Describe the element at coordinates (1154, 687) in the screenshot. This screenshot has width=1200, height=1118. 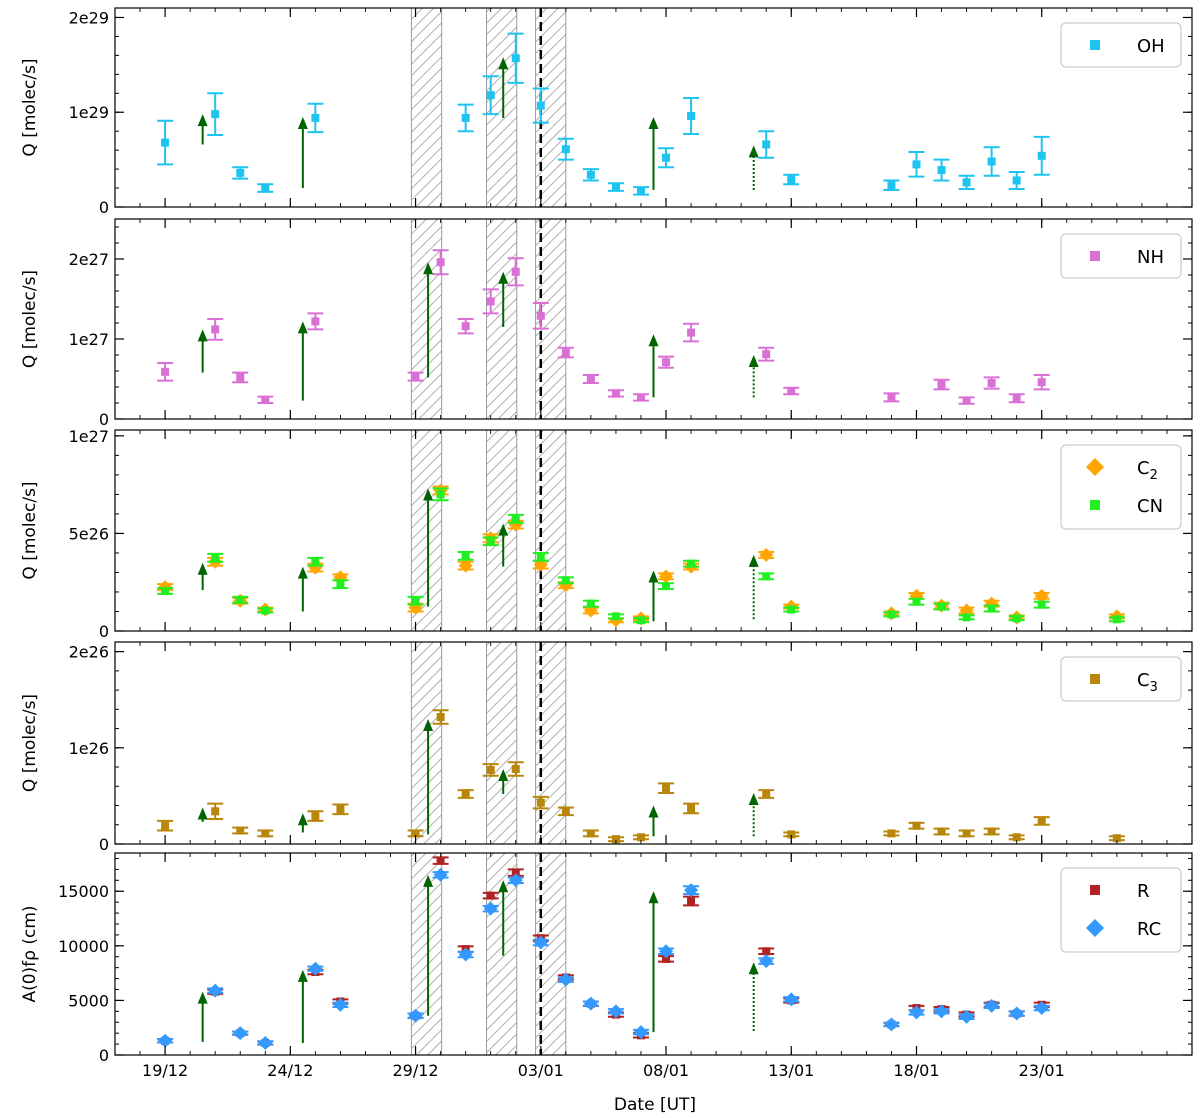
I see `legend-label-subscript: 3` at that location.